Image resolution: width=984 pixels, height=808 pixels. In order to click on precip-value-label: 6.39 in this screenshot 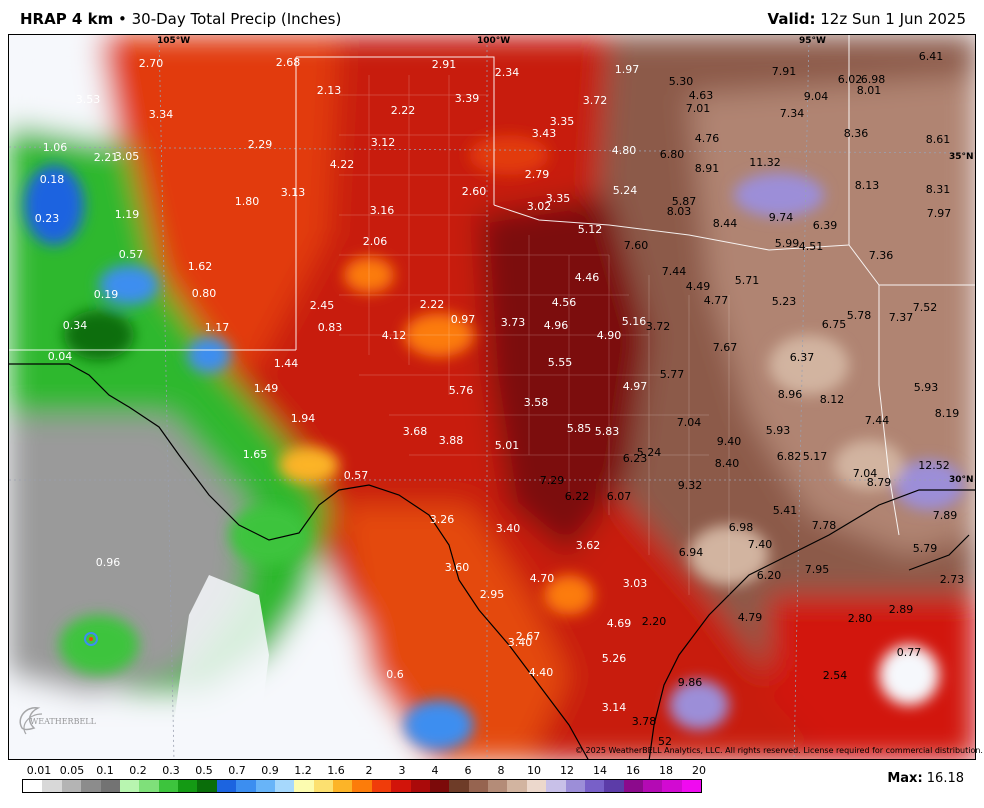, I will do `click(825, 225)`.